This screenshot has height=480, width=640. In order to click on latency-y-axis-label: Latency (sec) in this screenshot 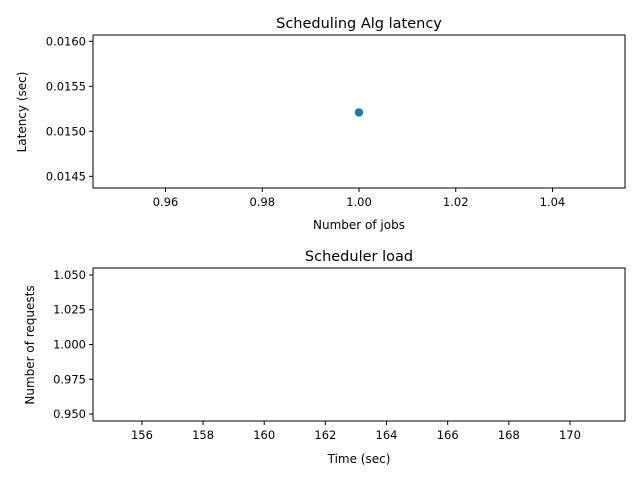, I will do `click(22, 112)`.